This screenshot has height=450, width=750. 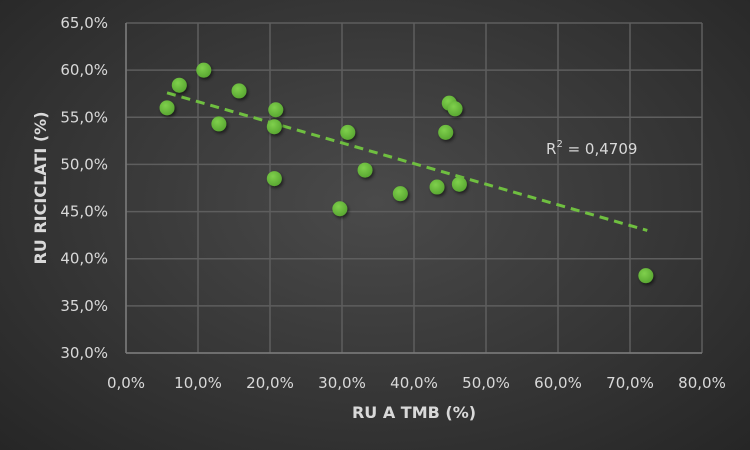 I want to click on x-tick-label: 70,0%, so click(x=630, y=383).